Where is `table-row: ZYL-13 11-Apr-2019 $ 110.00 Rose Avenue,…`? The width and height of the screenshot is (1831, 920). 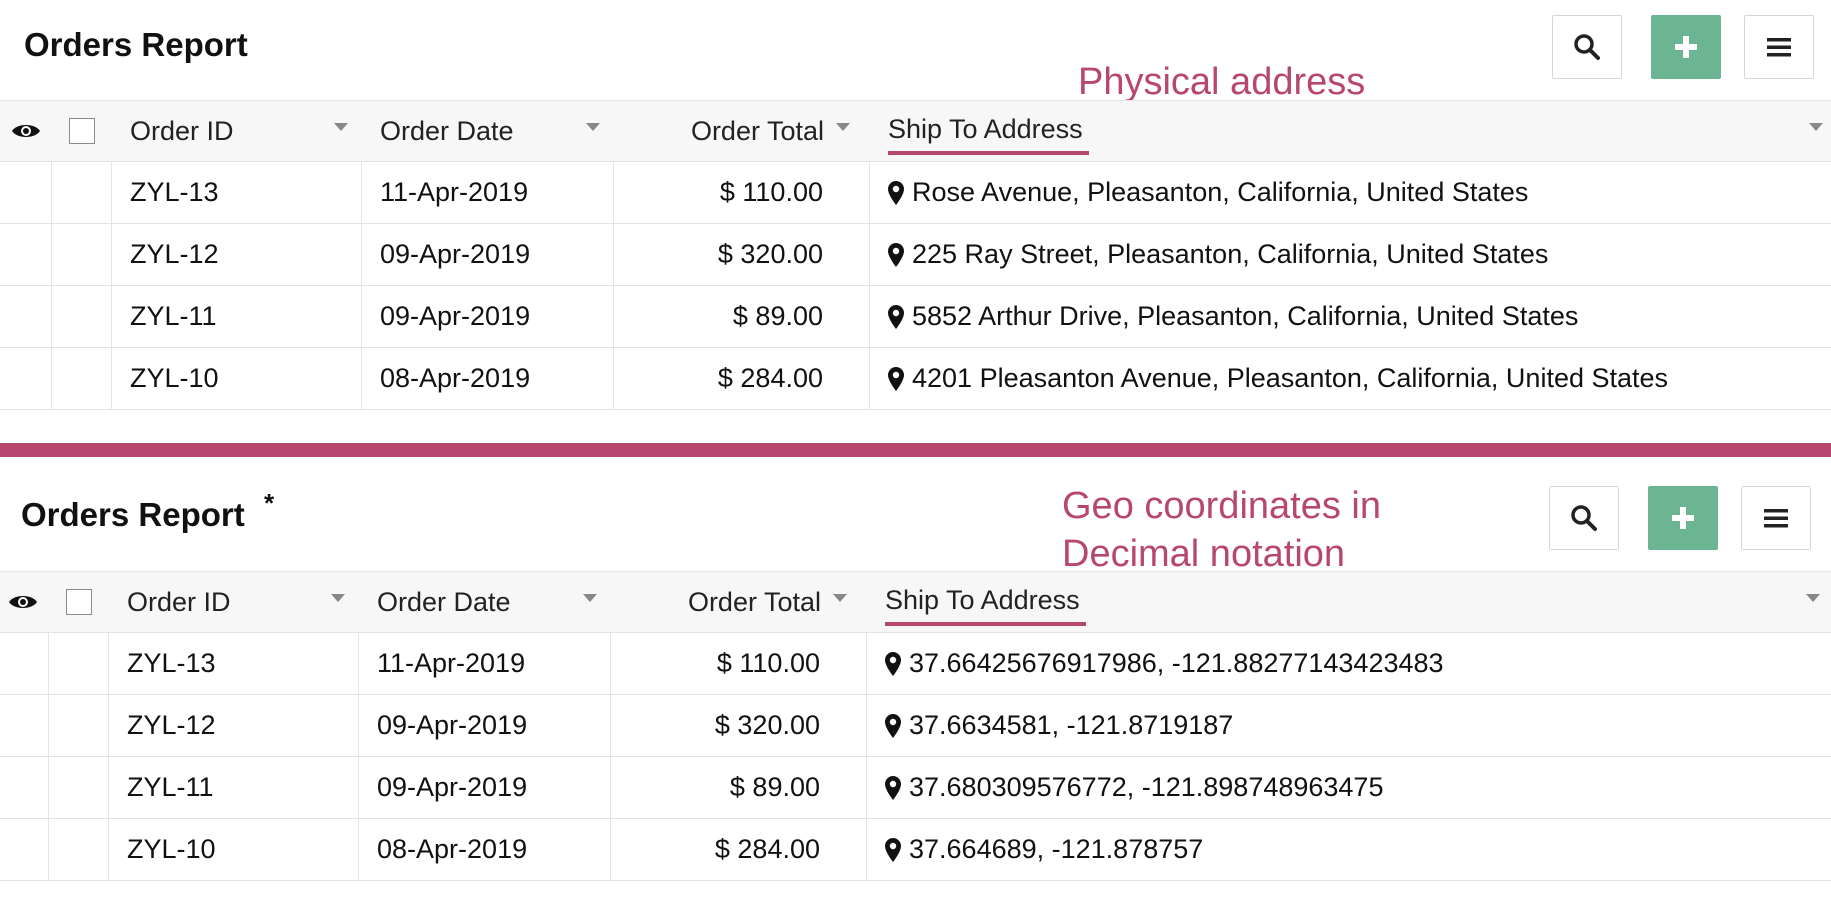 table-row: ZYL-13 11-Apr-2019 $ 110.00 Rose Avenue,… is located at coordinates (915, 193).